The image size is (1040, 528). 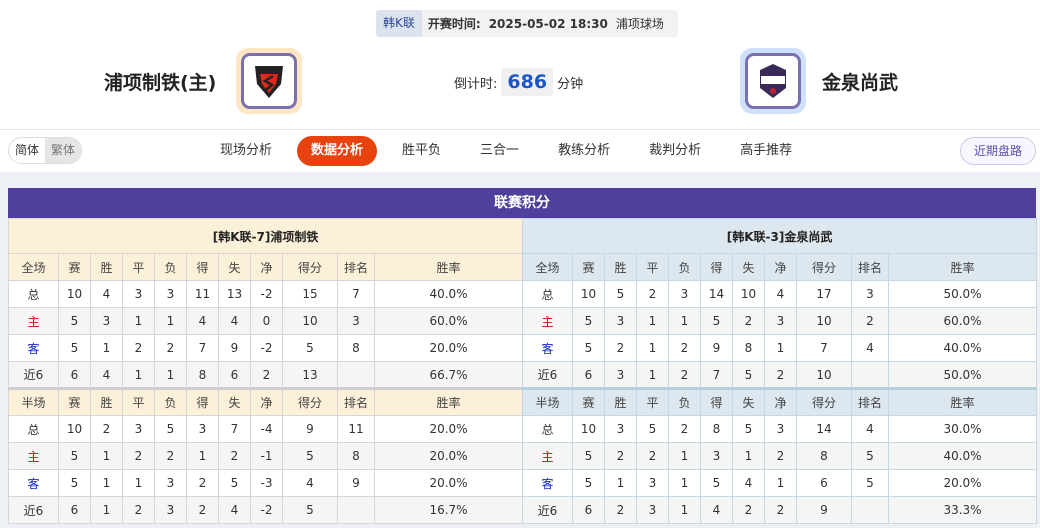 I want to click on column-header: 半场, so click(x=547, y=401).